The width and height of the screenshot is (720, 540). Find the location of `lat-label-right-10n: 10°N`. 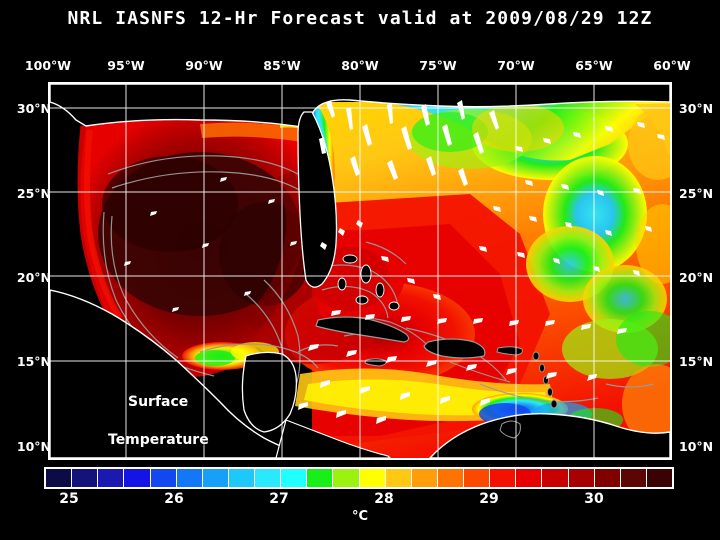

lat-label-right-10n: 10°N is located at coordinates (696, 446).